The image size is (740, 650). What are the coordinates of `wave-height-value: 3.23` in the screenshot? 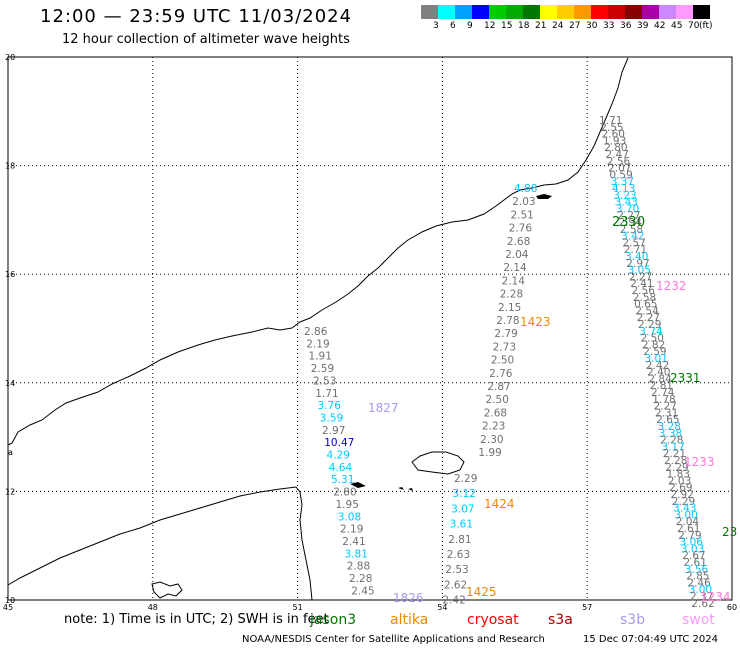 It's located at (624, 196).